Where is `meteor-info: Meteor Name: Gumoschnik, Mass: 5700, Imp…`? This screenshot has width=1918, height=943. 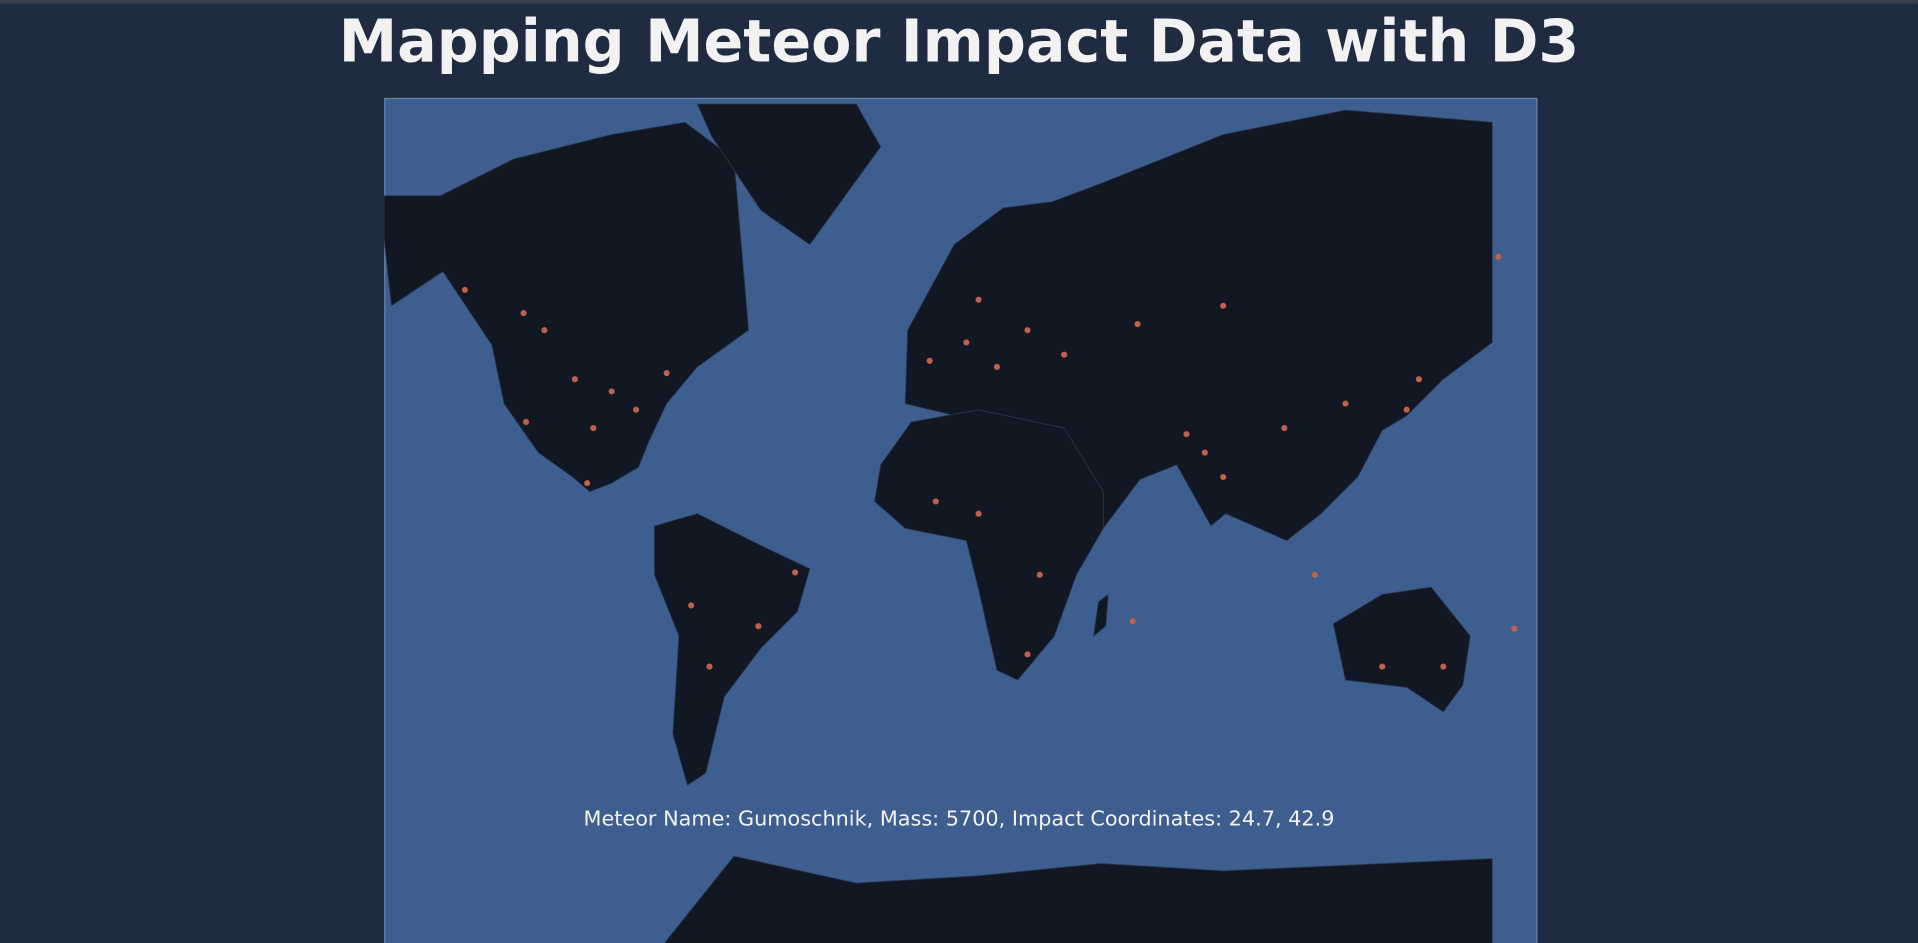 meteor-info: Meteor Name: Gumoschnik, Mass: 5700, Imp… is located at coordinates (959, 818).